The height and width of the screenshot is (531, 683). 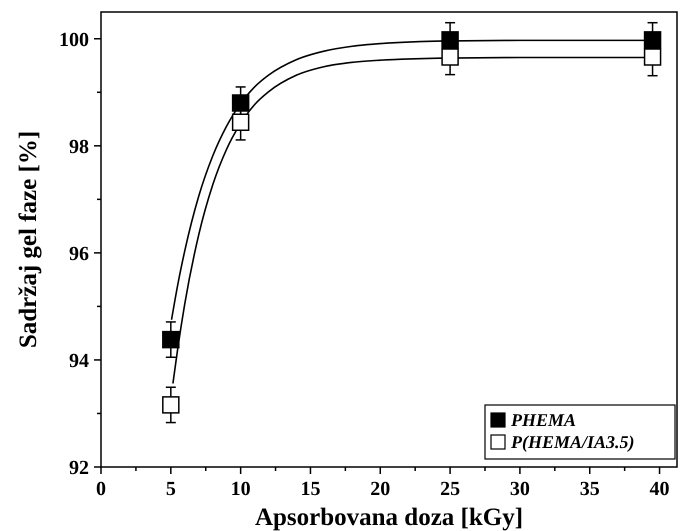 I want to click on y-axis-title: Sadržaj gel faze [%], so click(x=28, y=239).